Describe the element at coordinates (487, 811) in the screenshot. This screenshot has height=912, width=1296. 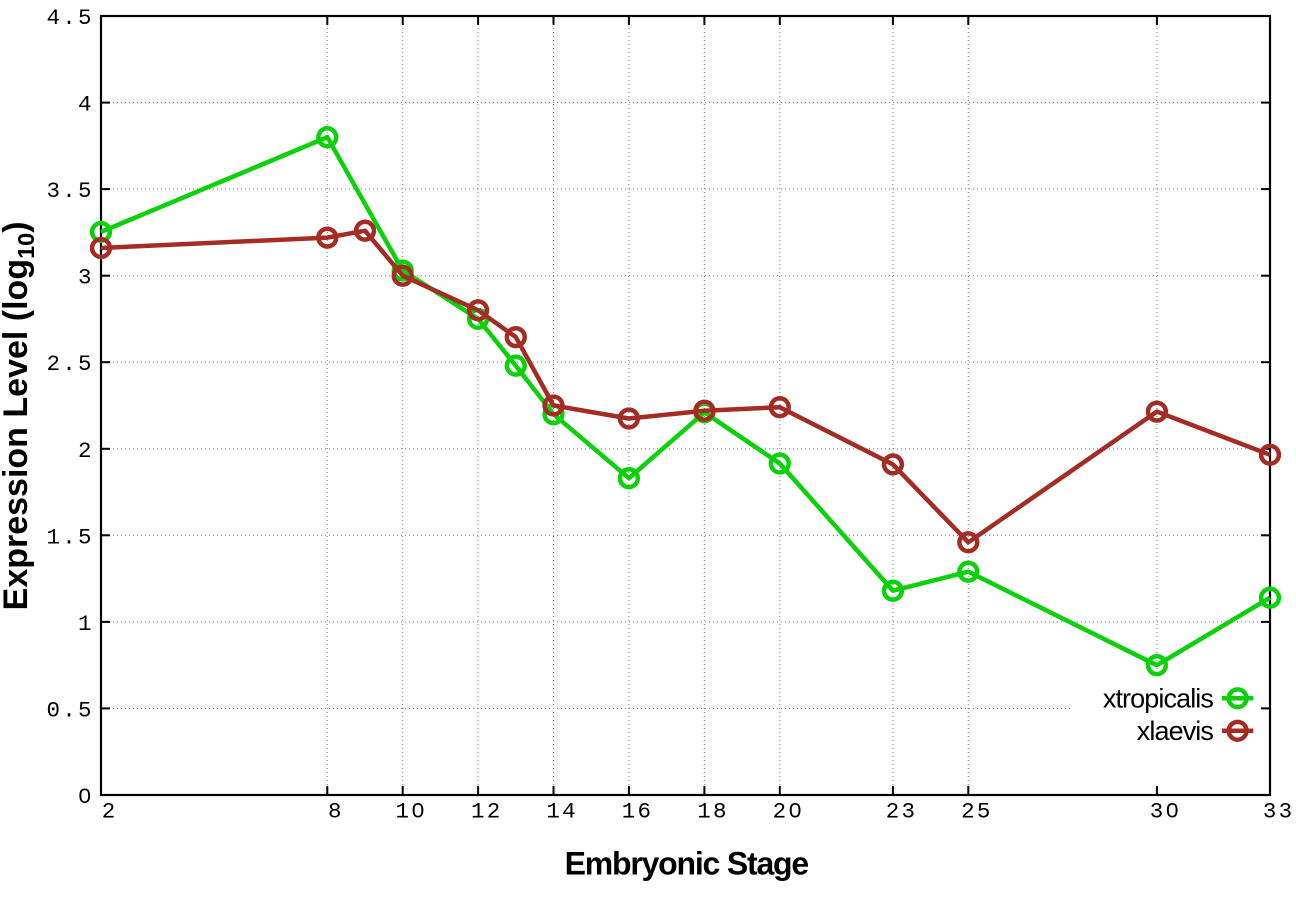
I see `svg-text: 12` at that location.